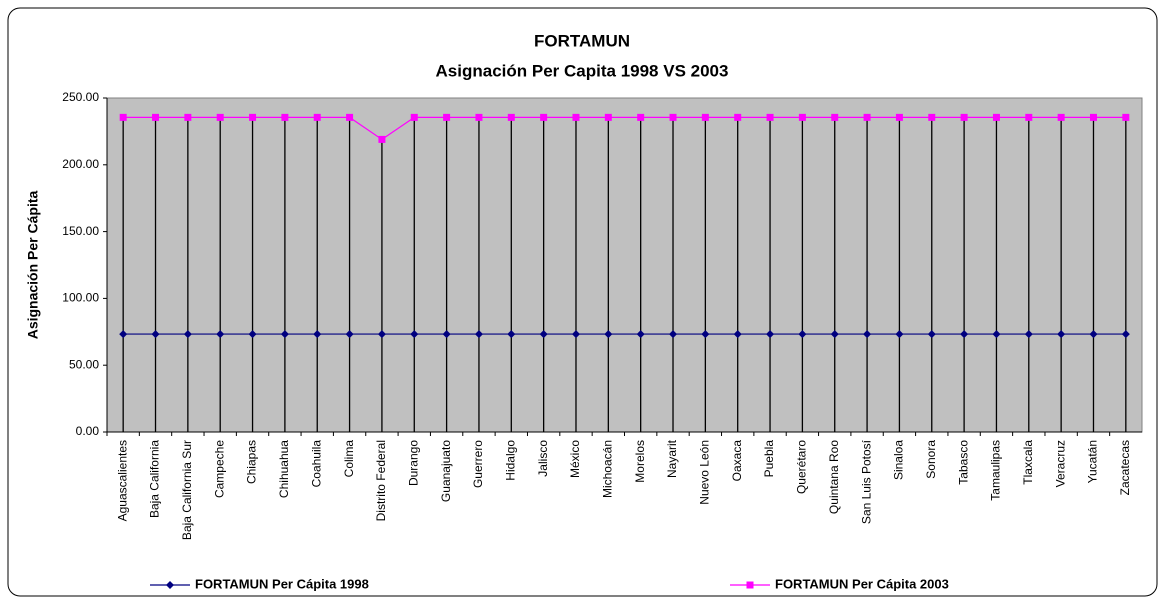 The image size is (1165, 605). Describe the element at coordinates (316, 464) in the screenshot. I see `x-tick-label: Coahuila` at that location.